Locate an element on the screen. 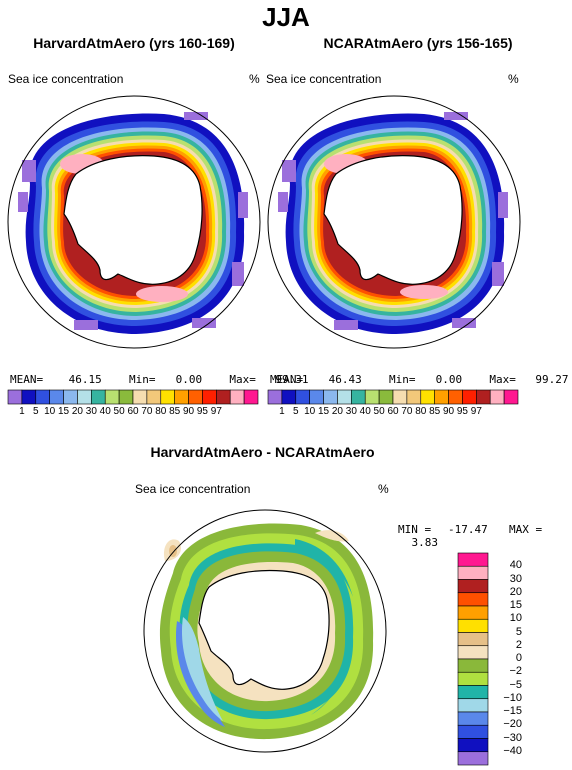  panel-1-max-value: 99.31 is located at coordinates (292, 379).